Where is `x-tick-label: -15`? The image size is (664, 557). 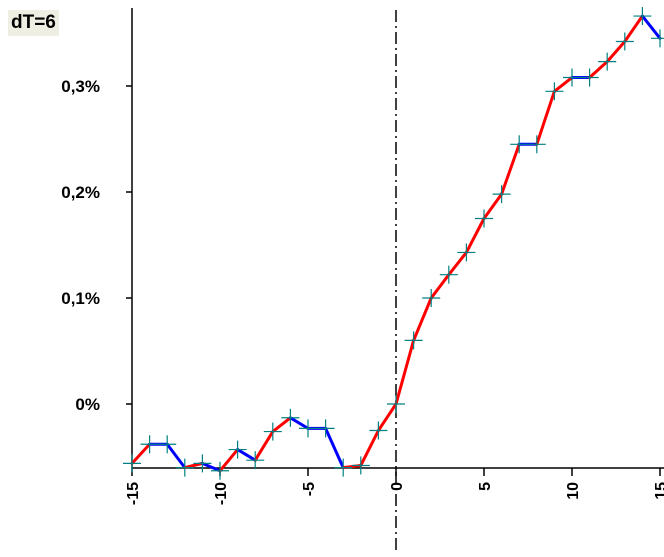 x-tick-label: -15 is located at coordinates (133, 493).